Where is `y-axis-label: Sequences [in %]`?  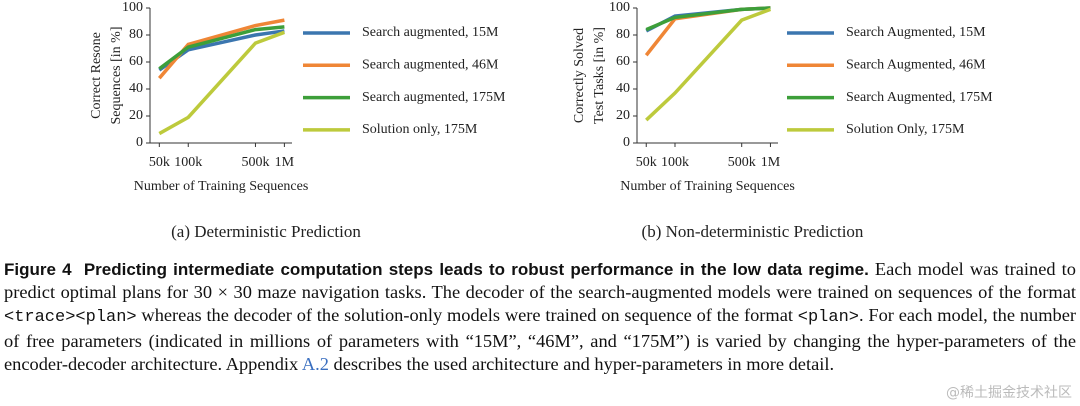
y-axis-label: Sequences [in %] is located at coordinates (116, 76).